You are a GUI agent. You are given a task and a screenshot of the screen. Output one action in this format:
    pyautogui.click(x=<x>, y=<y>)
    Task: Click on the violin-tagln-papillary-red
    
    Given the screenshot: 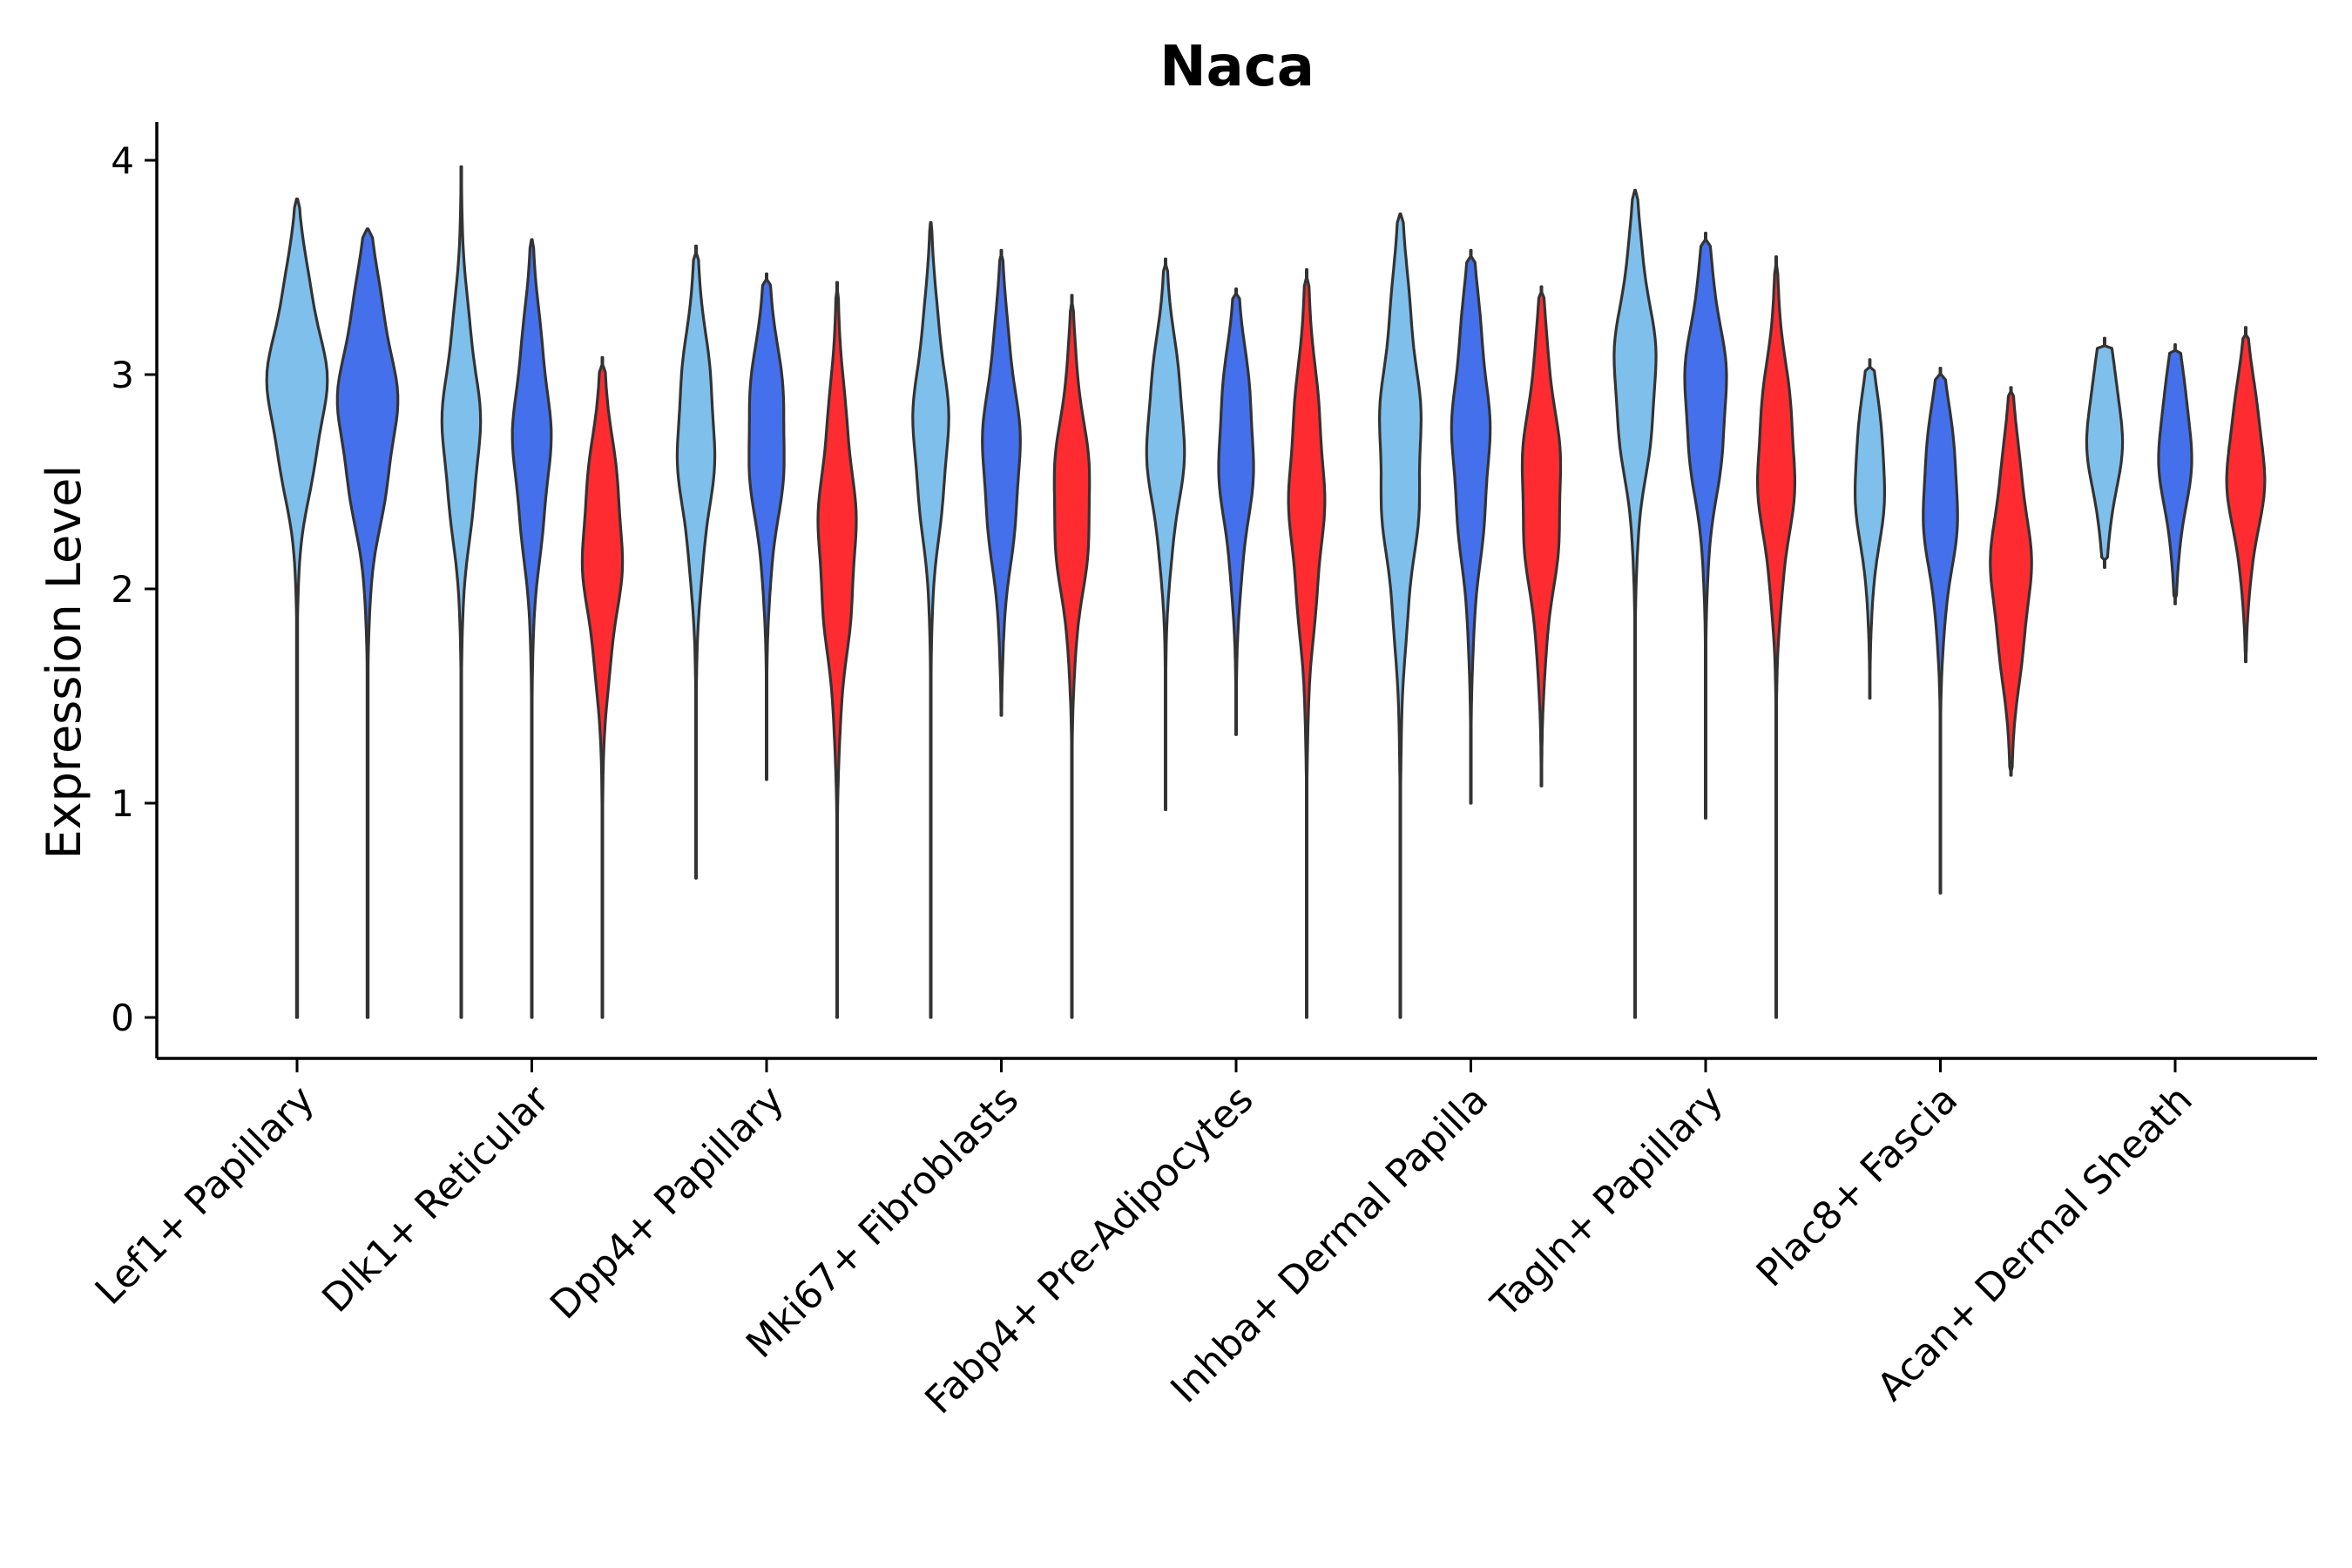 What is the action you would take?
    pyautogui.click(x=1776, y=637)
    